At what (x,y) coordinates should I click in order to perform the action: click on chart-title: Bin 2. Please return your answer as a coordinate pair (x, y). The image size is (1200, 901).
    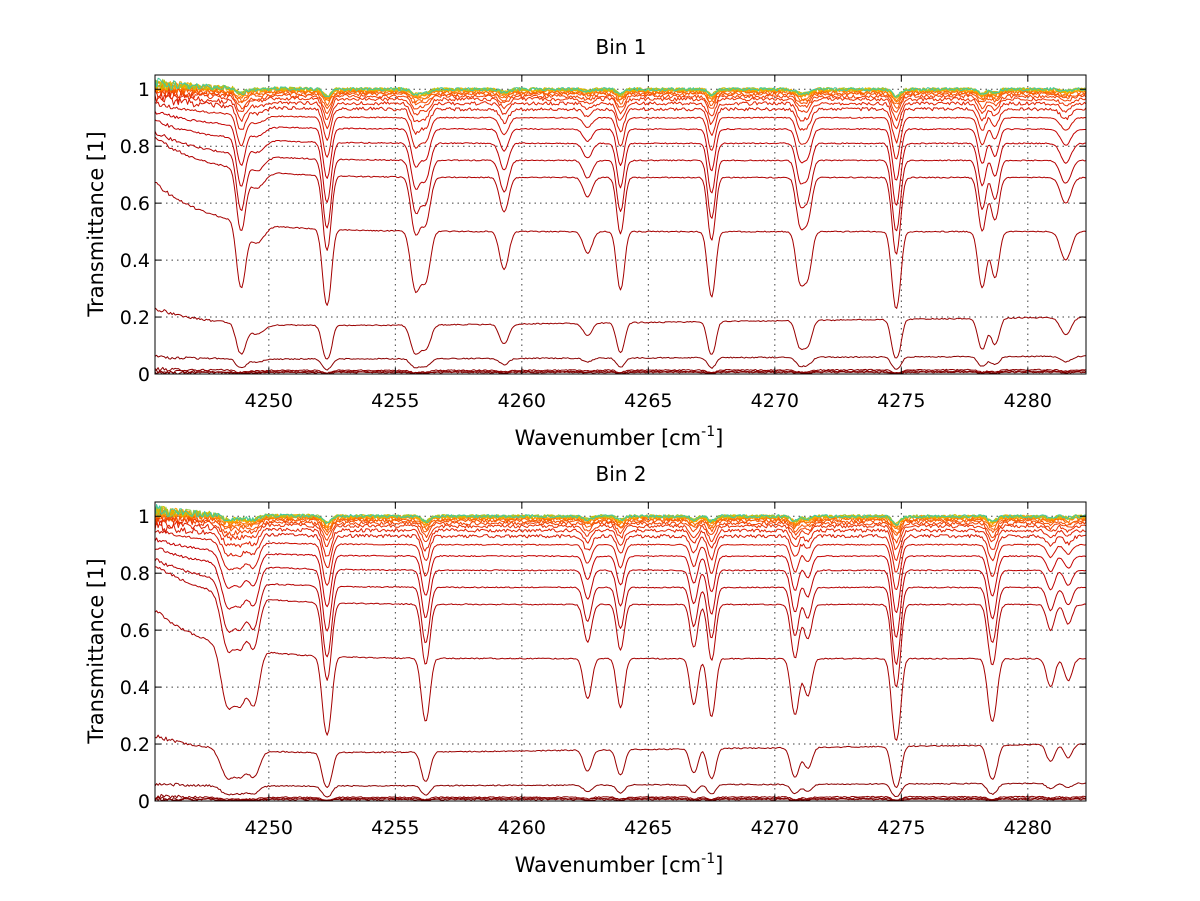
    Looking at the image, I should click on (620, 474).